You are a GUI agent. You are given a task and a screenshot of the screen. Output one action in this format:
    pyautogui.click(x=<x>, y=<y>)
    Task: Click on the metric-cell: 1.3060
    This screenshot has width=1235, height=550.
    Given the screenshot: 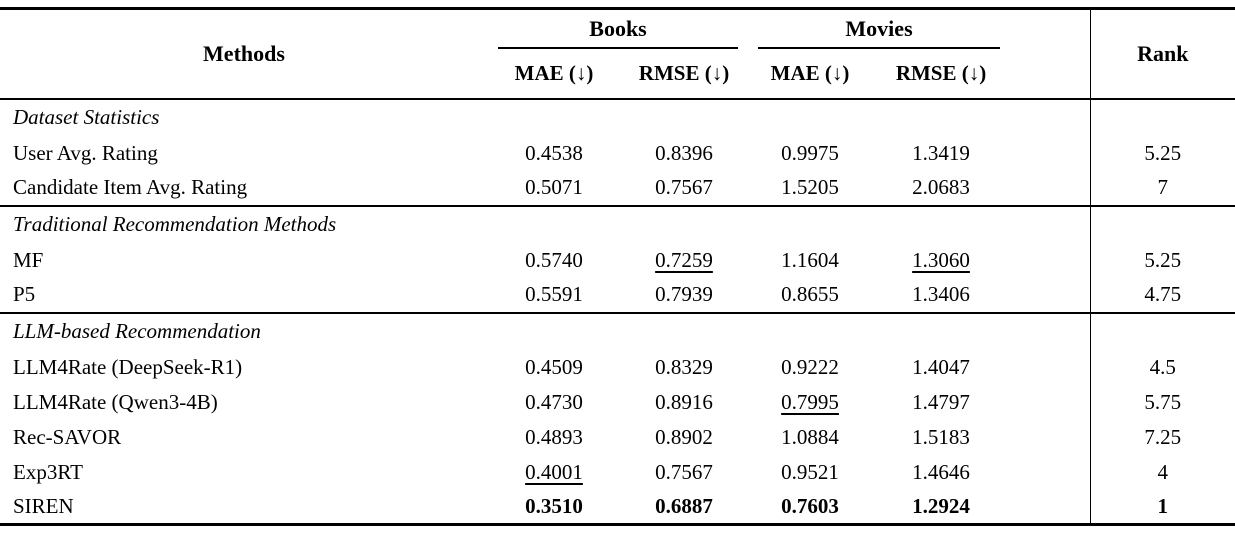 What is the action you would take?
    pyautogui.click(x=941, y=260)
    